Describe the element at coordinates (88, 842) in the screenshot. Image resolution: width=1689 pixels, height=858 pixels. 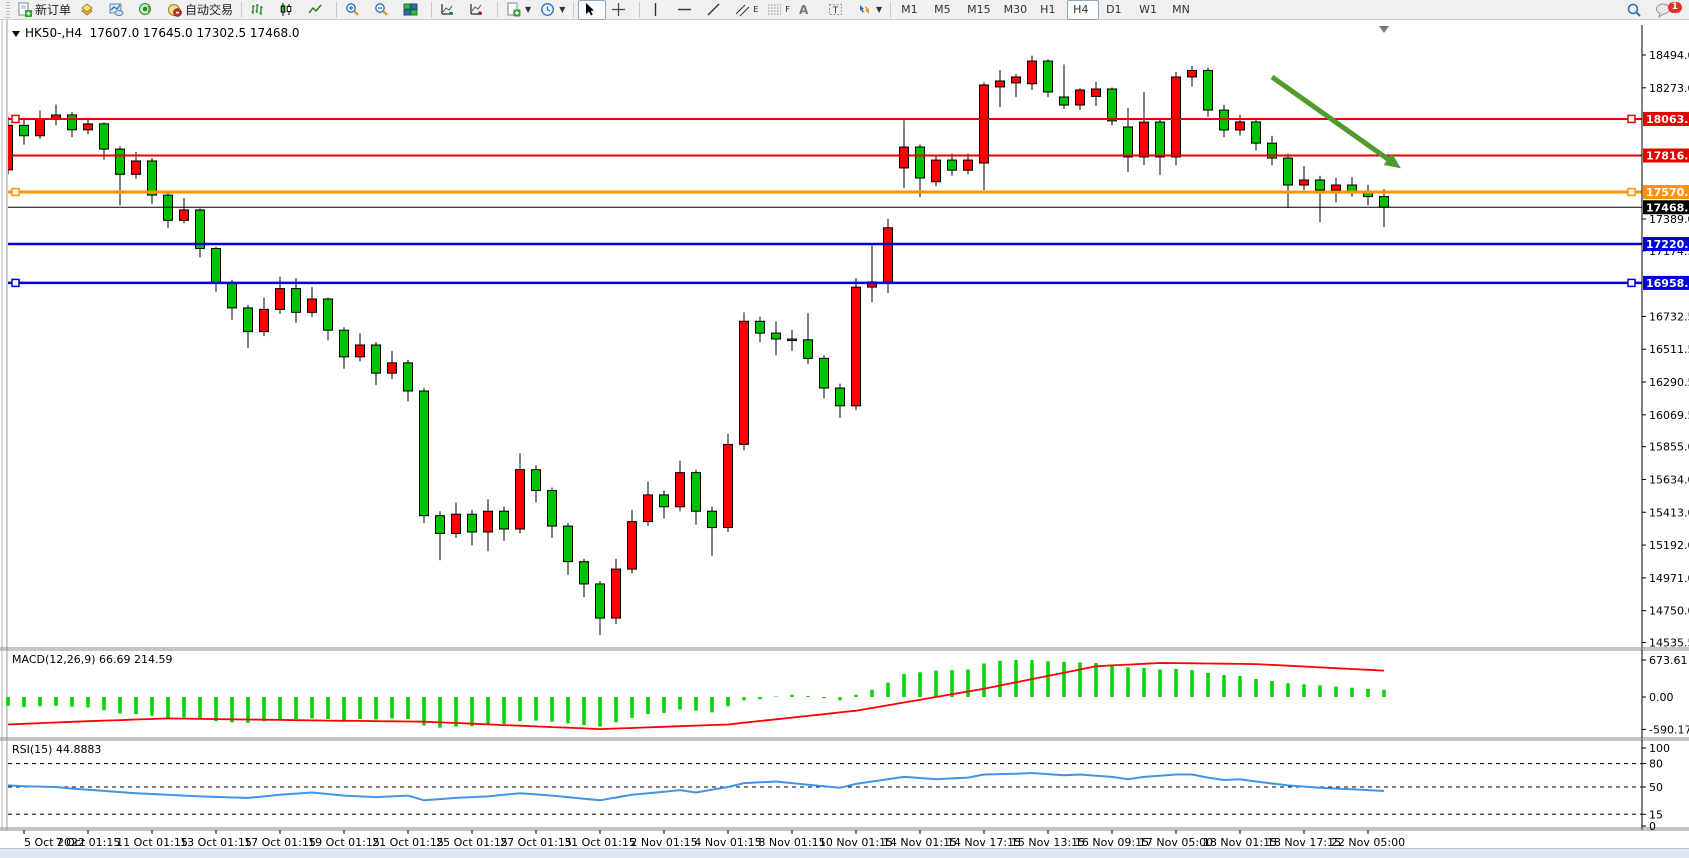
I see `time-tick-label: 7 Oct 01:15` at that location.